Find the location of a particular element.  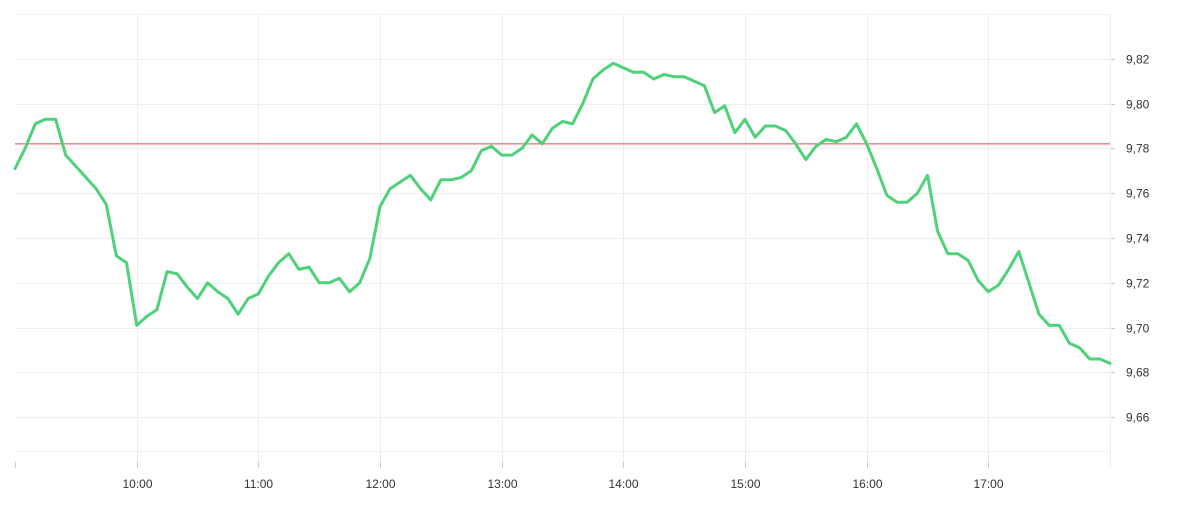

x-tick-label: 14:00 is located at coordinates (623, 484).